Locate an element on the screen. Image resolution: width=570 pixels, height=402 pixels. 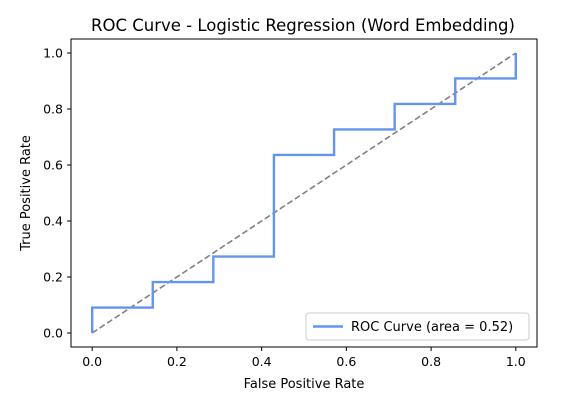
legend-box is located at coordinates (417, 326).